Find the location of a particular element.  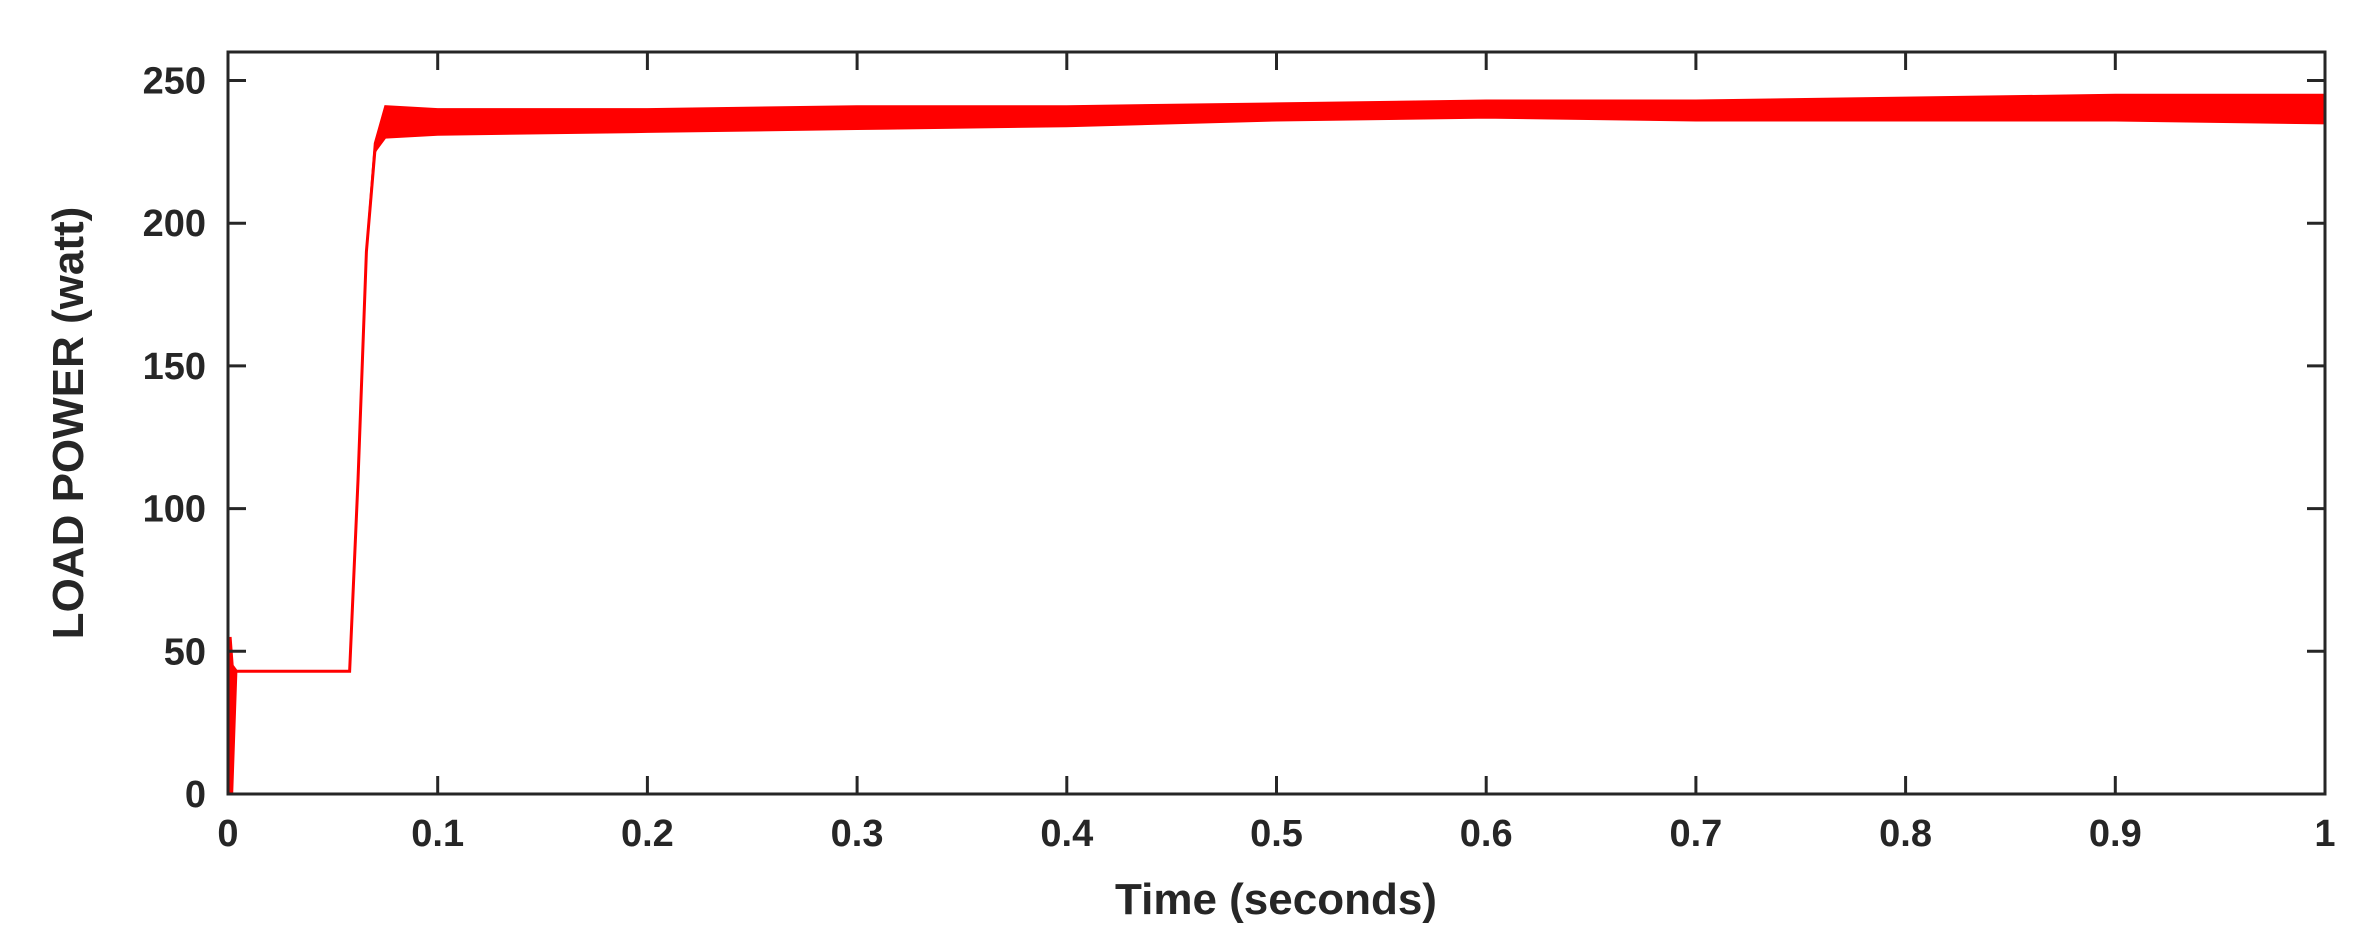

y-axis-title: LOAD POWER (watt) is located at coordinates (68, 423).